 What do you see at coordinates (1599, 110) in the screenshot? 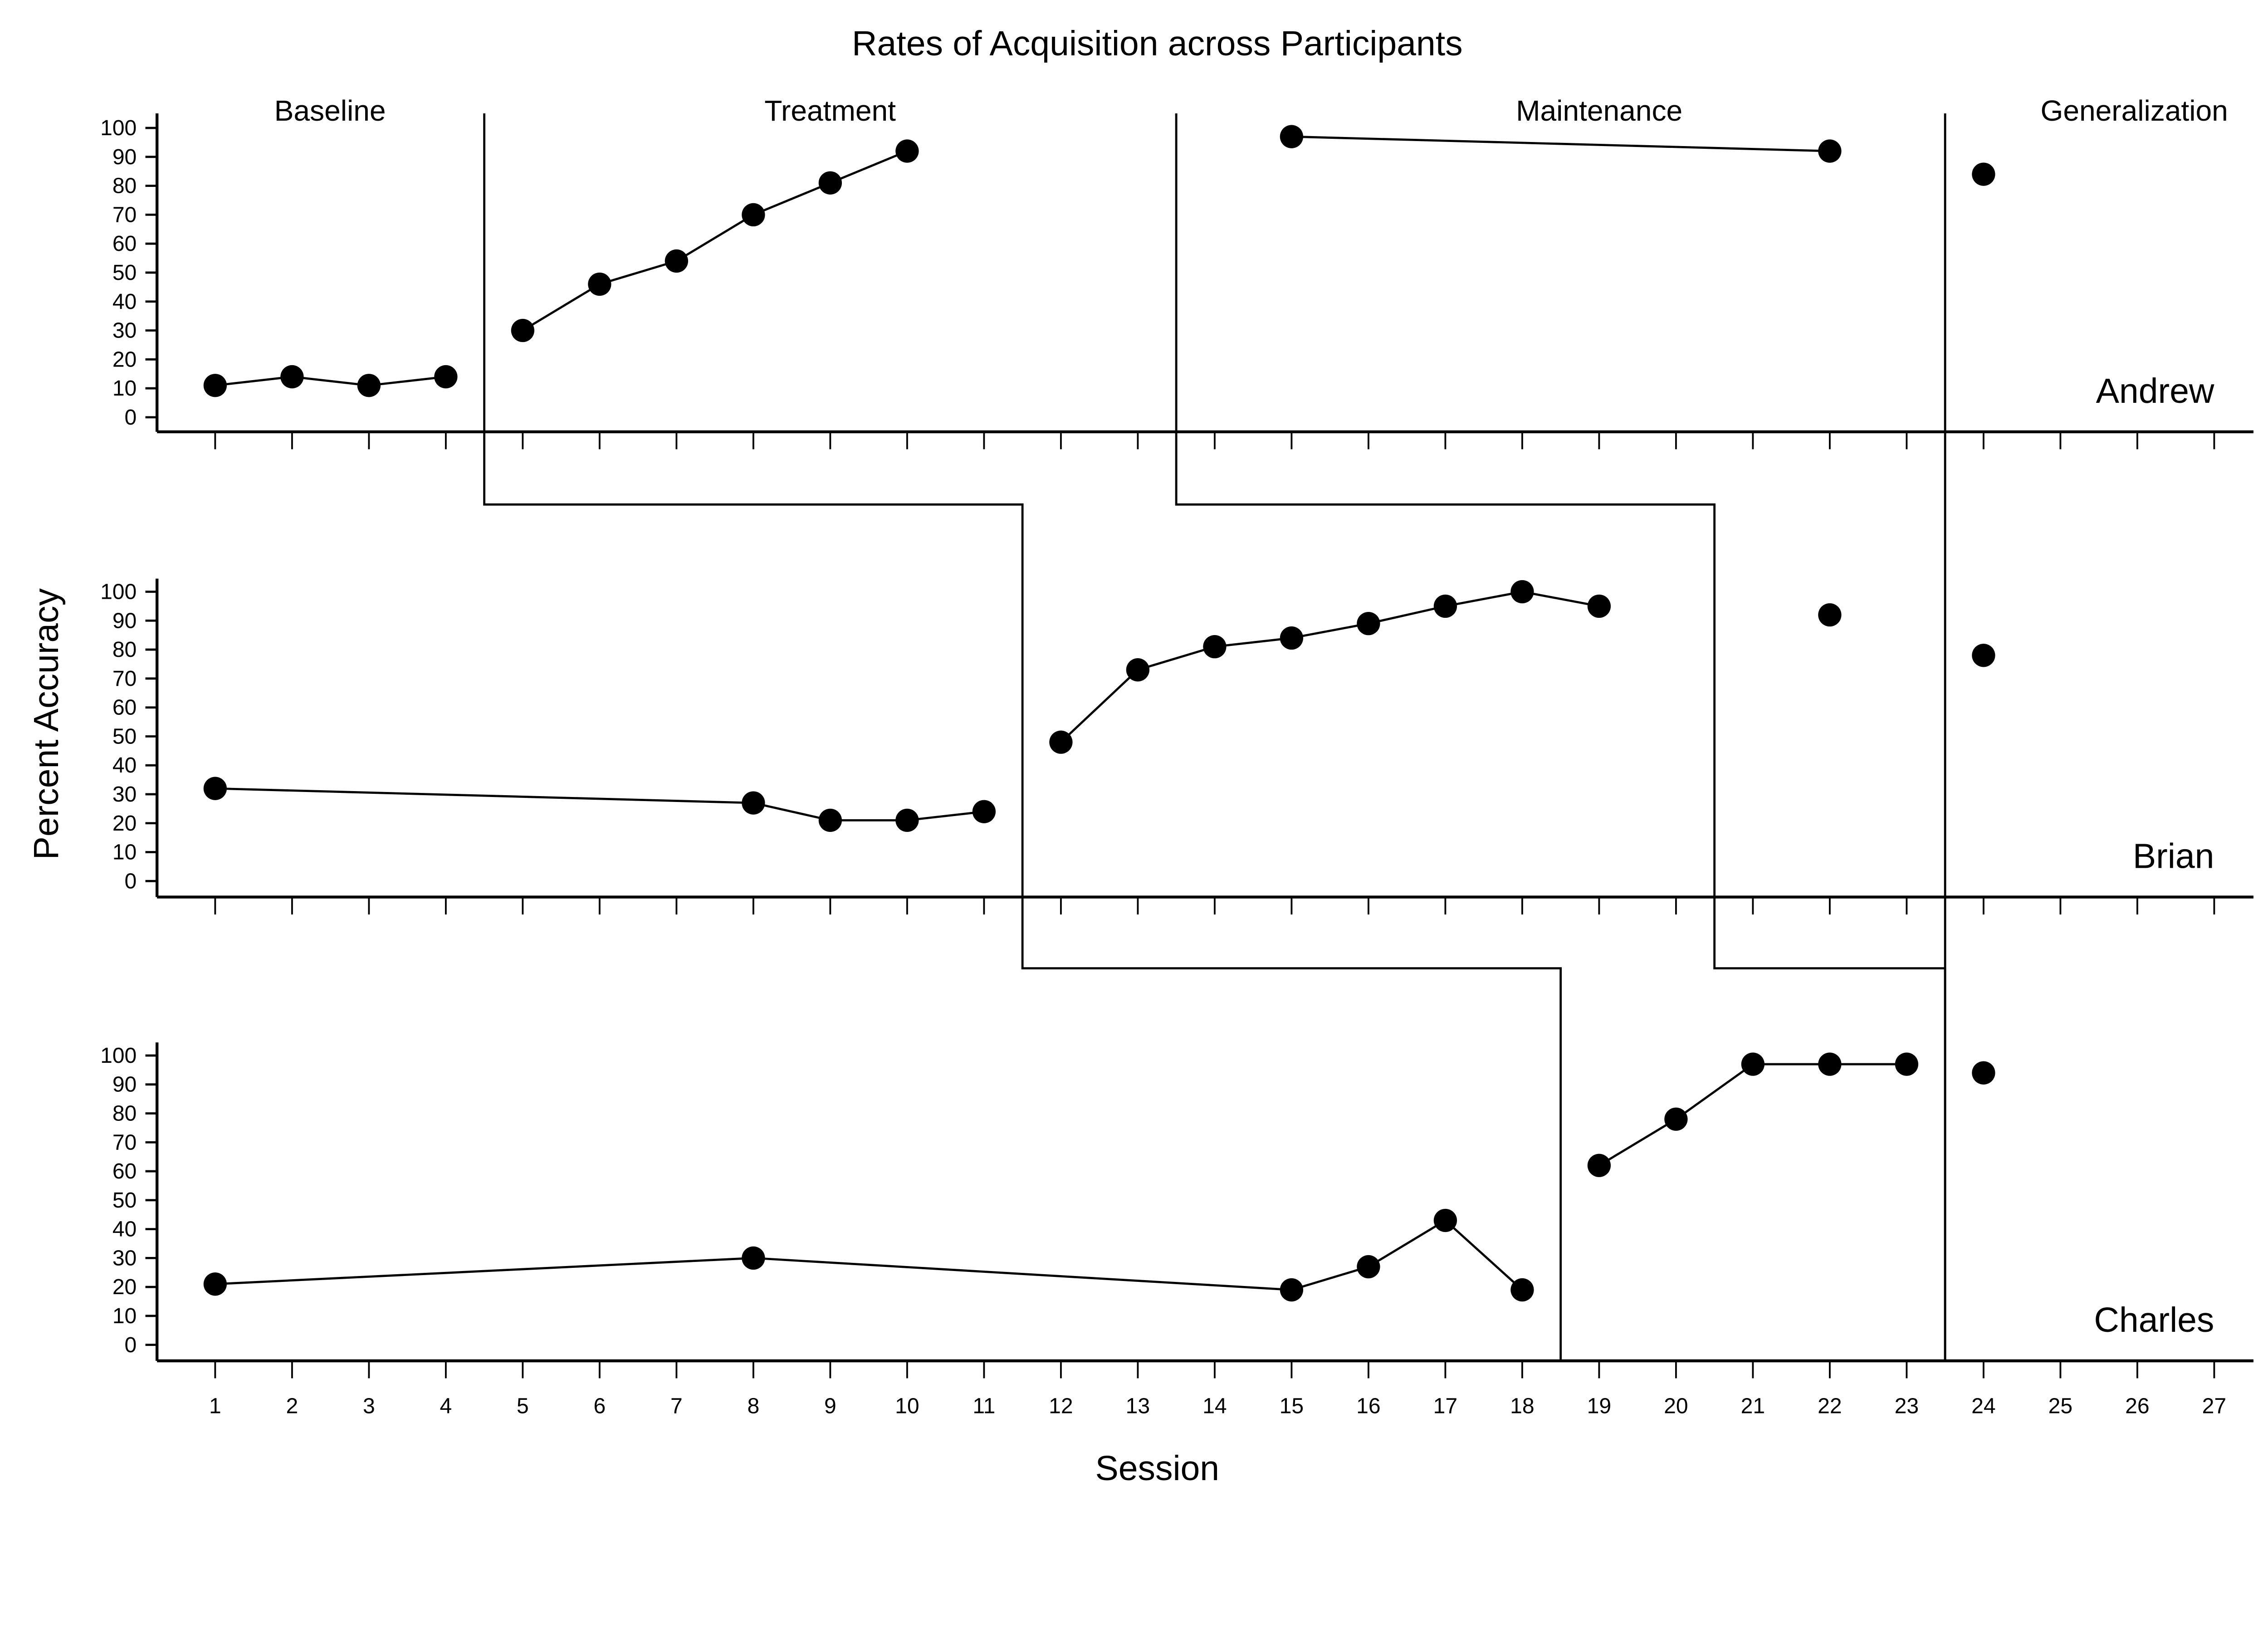
I see `phase-label-maintenance: Maintenance` at bounding box center [1599, 110].